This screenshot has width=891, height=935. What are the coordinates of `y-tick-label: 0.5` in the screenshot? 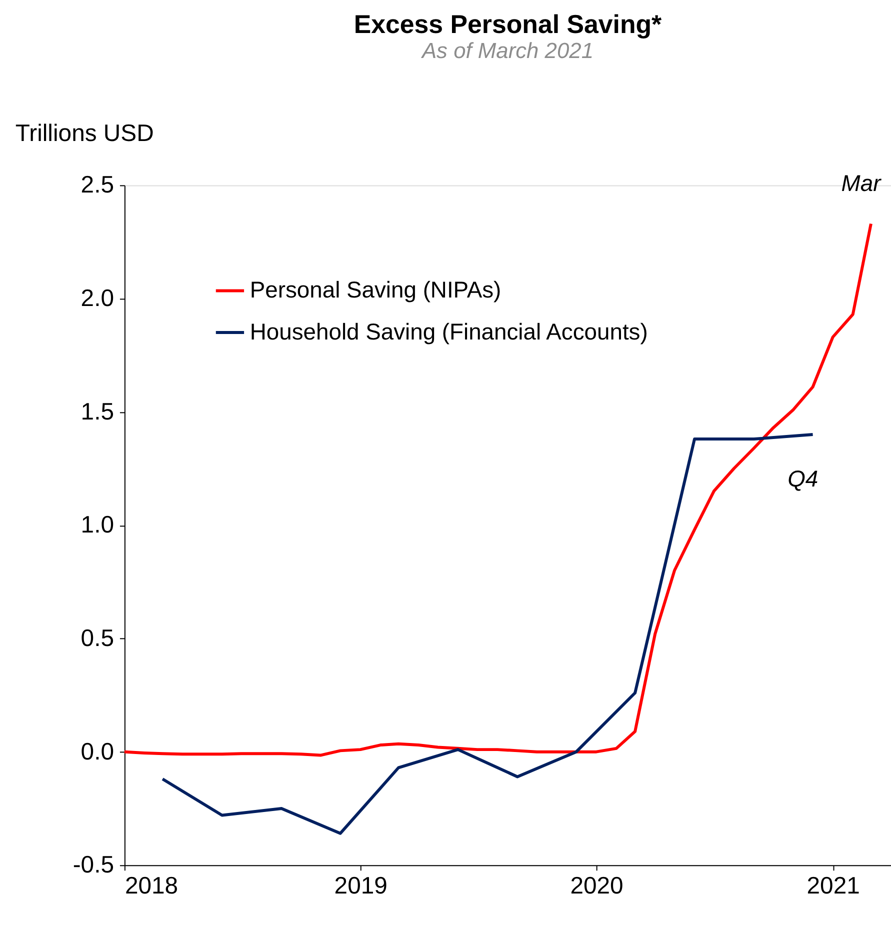 It's located at (97, 638).